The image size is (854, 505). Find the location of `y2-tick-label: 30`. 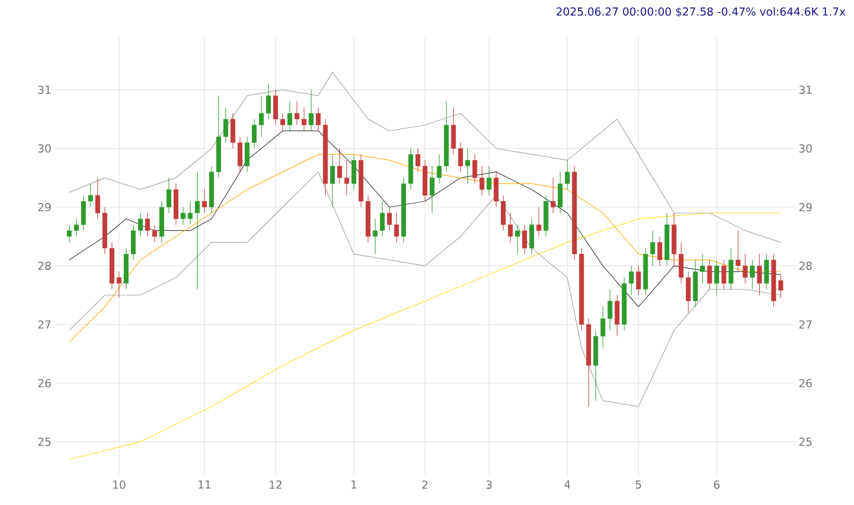

y2-tick-label: 30 is located at coordinates (805, 148).